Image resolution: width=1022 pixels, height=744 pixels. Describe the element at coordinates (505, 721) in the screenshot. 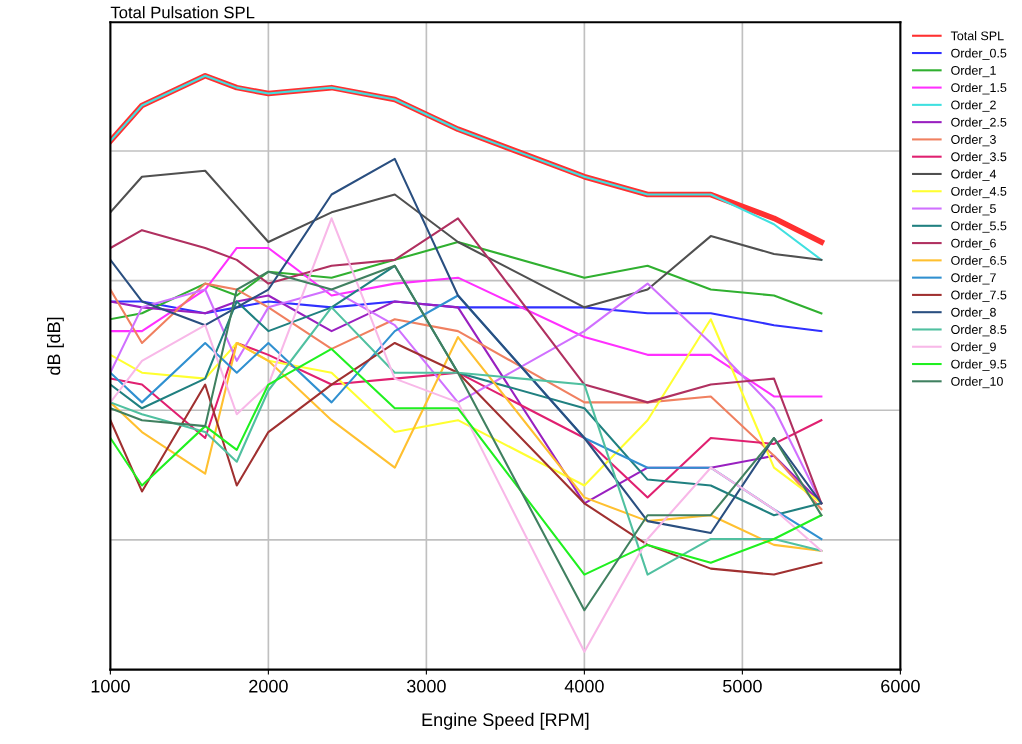

I see `x-axis-title: Engine Speed [RPM]` at that location.